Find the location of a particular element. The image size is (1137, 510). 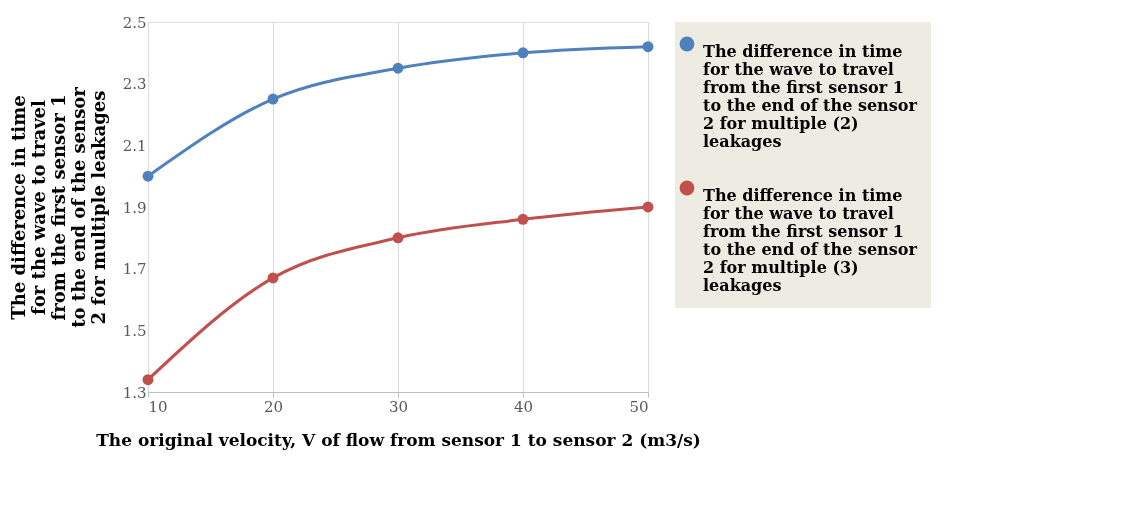

x-tick-label: 20 is located at coordinates (273, 406).